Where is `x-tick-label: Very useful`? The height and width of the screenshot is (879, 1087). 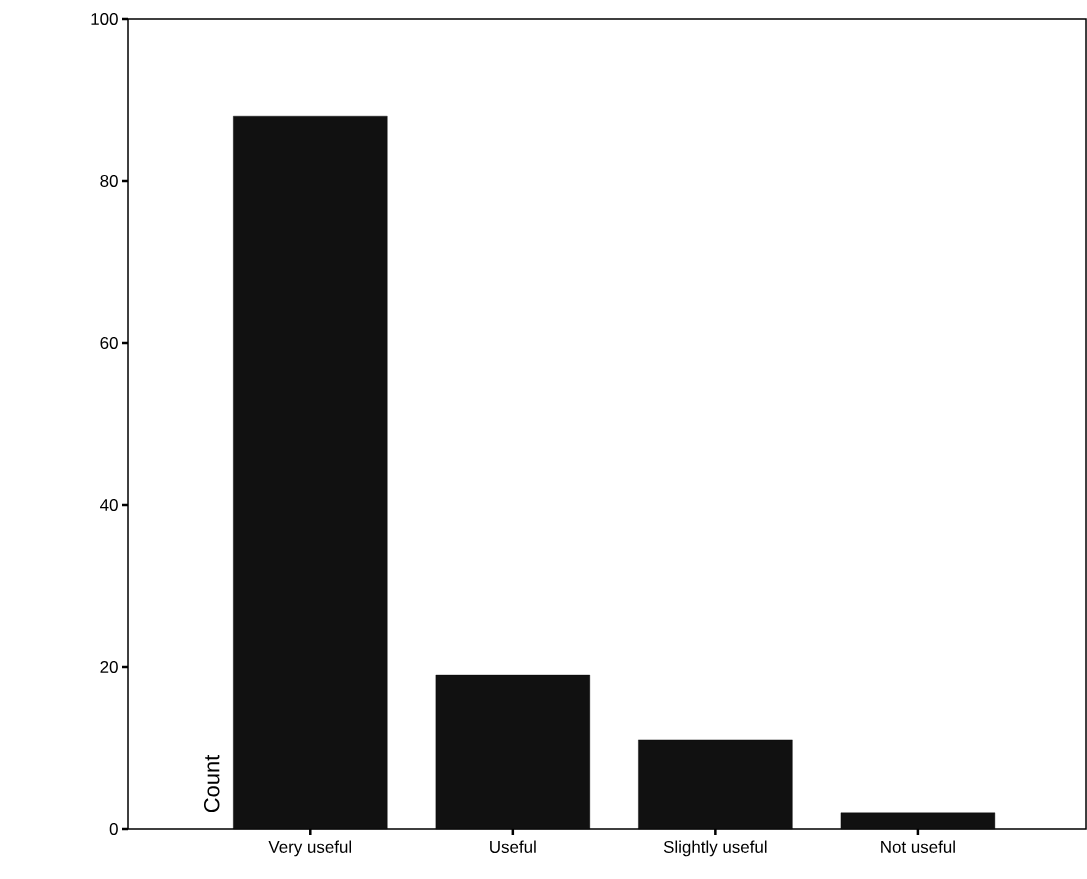
x-tick-label: Very useful is located at coordinates (310, 848).